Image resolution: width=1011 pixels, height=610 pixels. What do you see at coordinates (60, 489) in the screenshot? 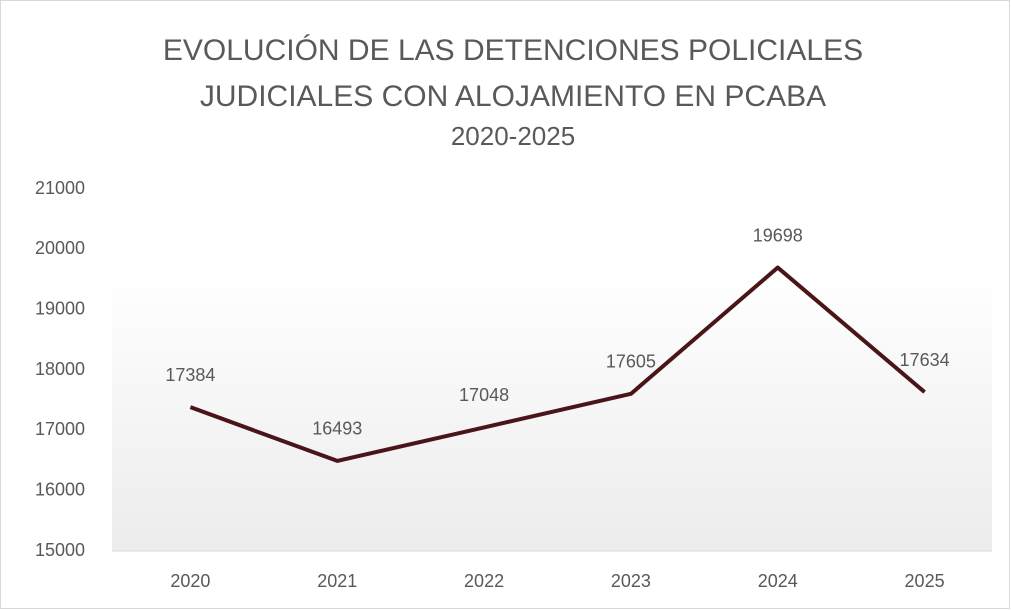
I see `y-tick-label: 16000` at bounding box center [60, 489].